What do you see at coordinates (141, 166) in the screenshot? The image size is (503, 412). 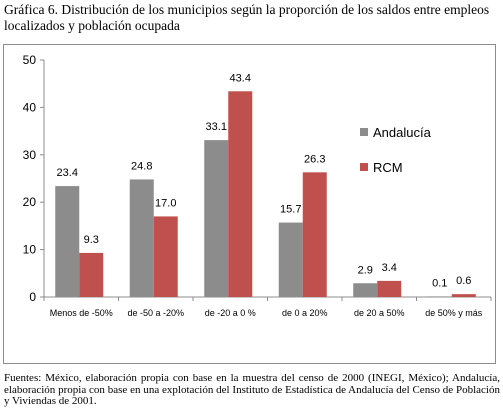 I see `data-label: 24.8` at bounding box center [141, 166].